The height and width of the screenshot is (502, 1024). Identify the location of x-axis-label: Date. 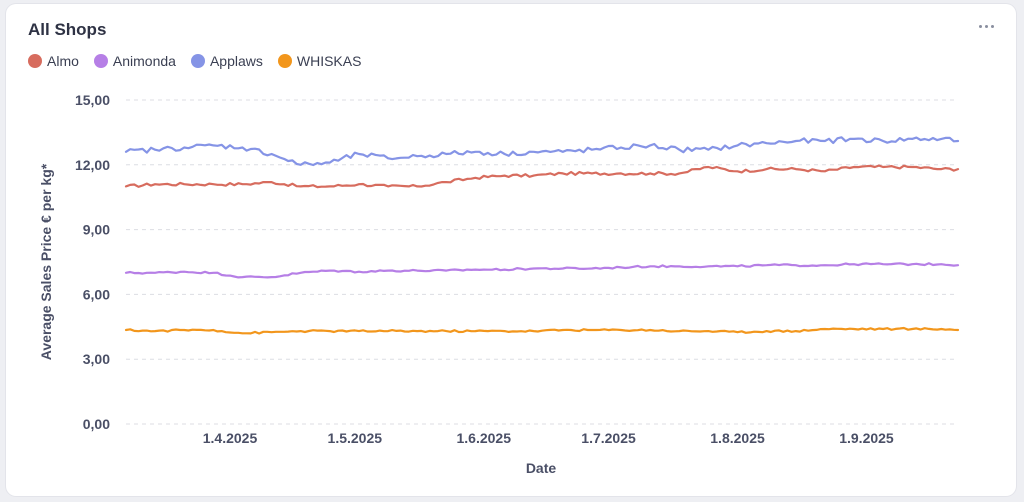
(541, 468).